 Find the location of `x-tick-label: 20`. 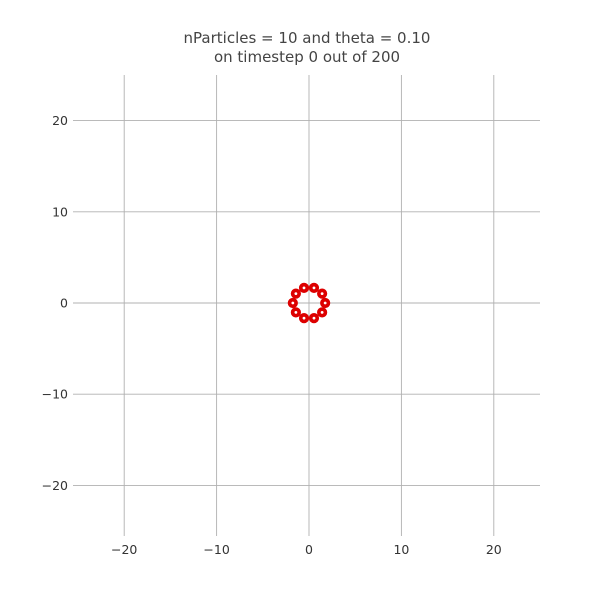

x-tick-label: 20 is located at coordinates (494, 549).